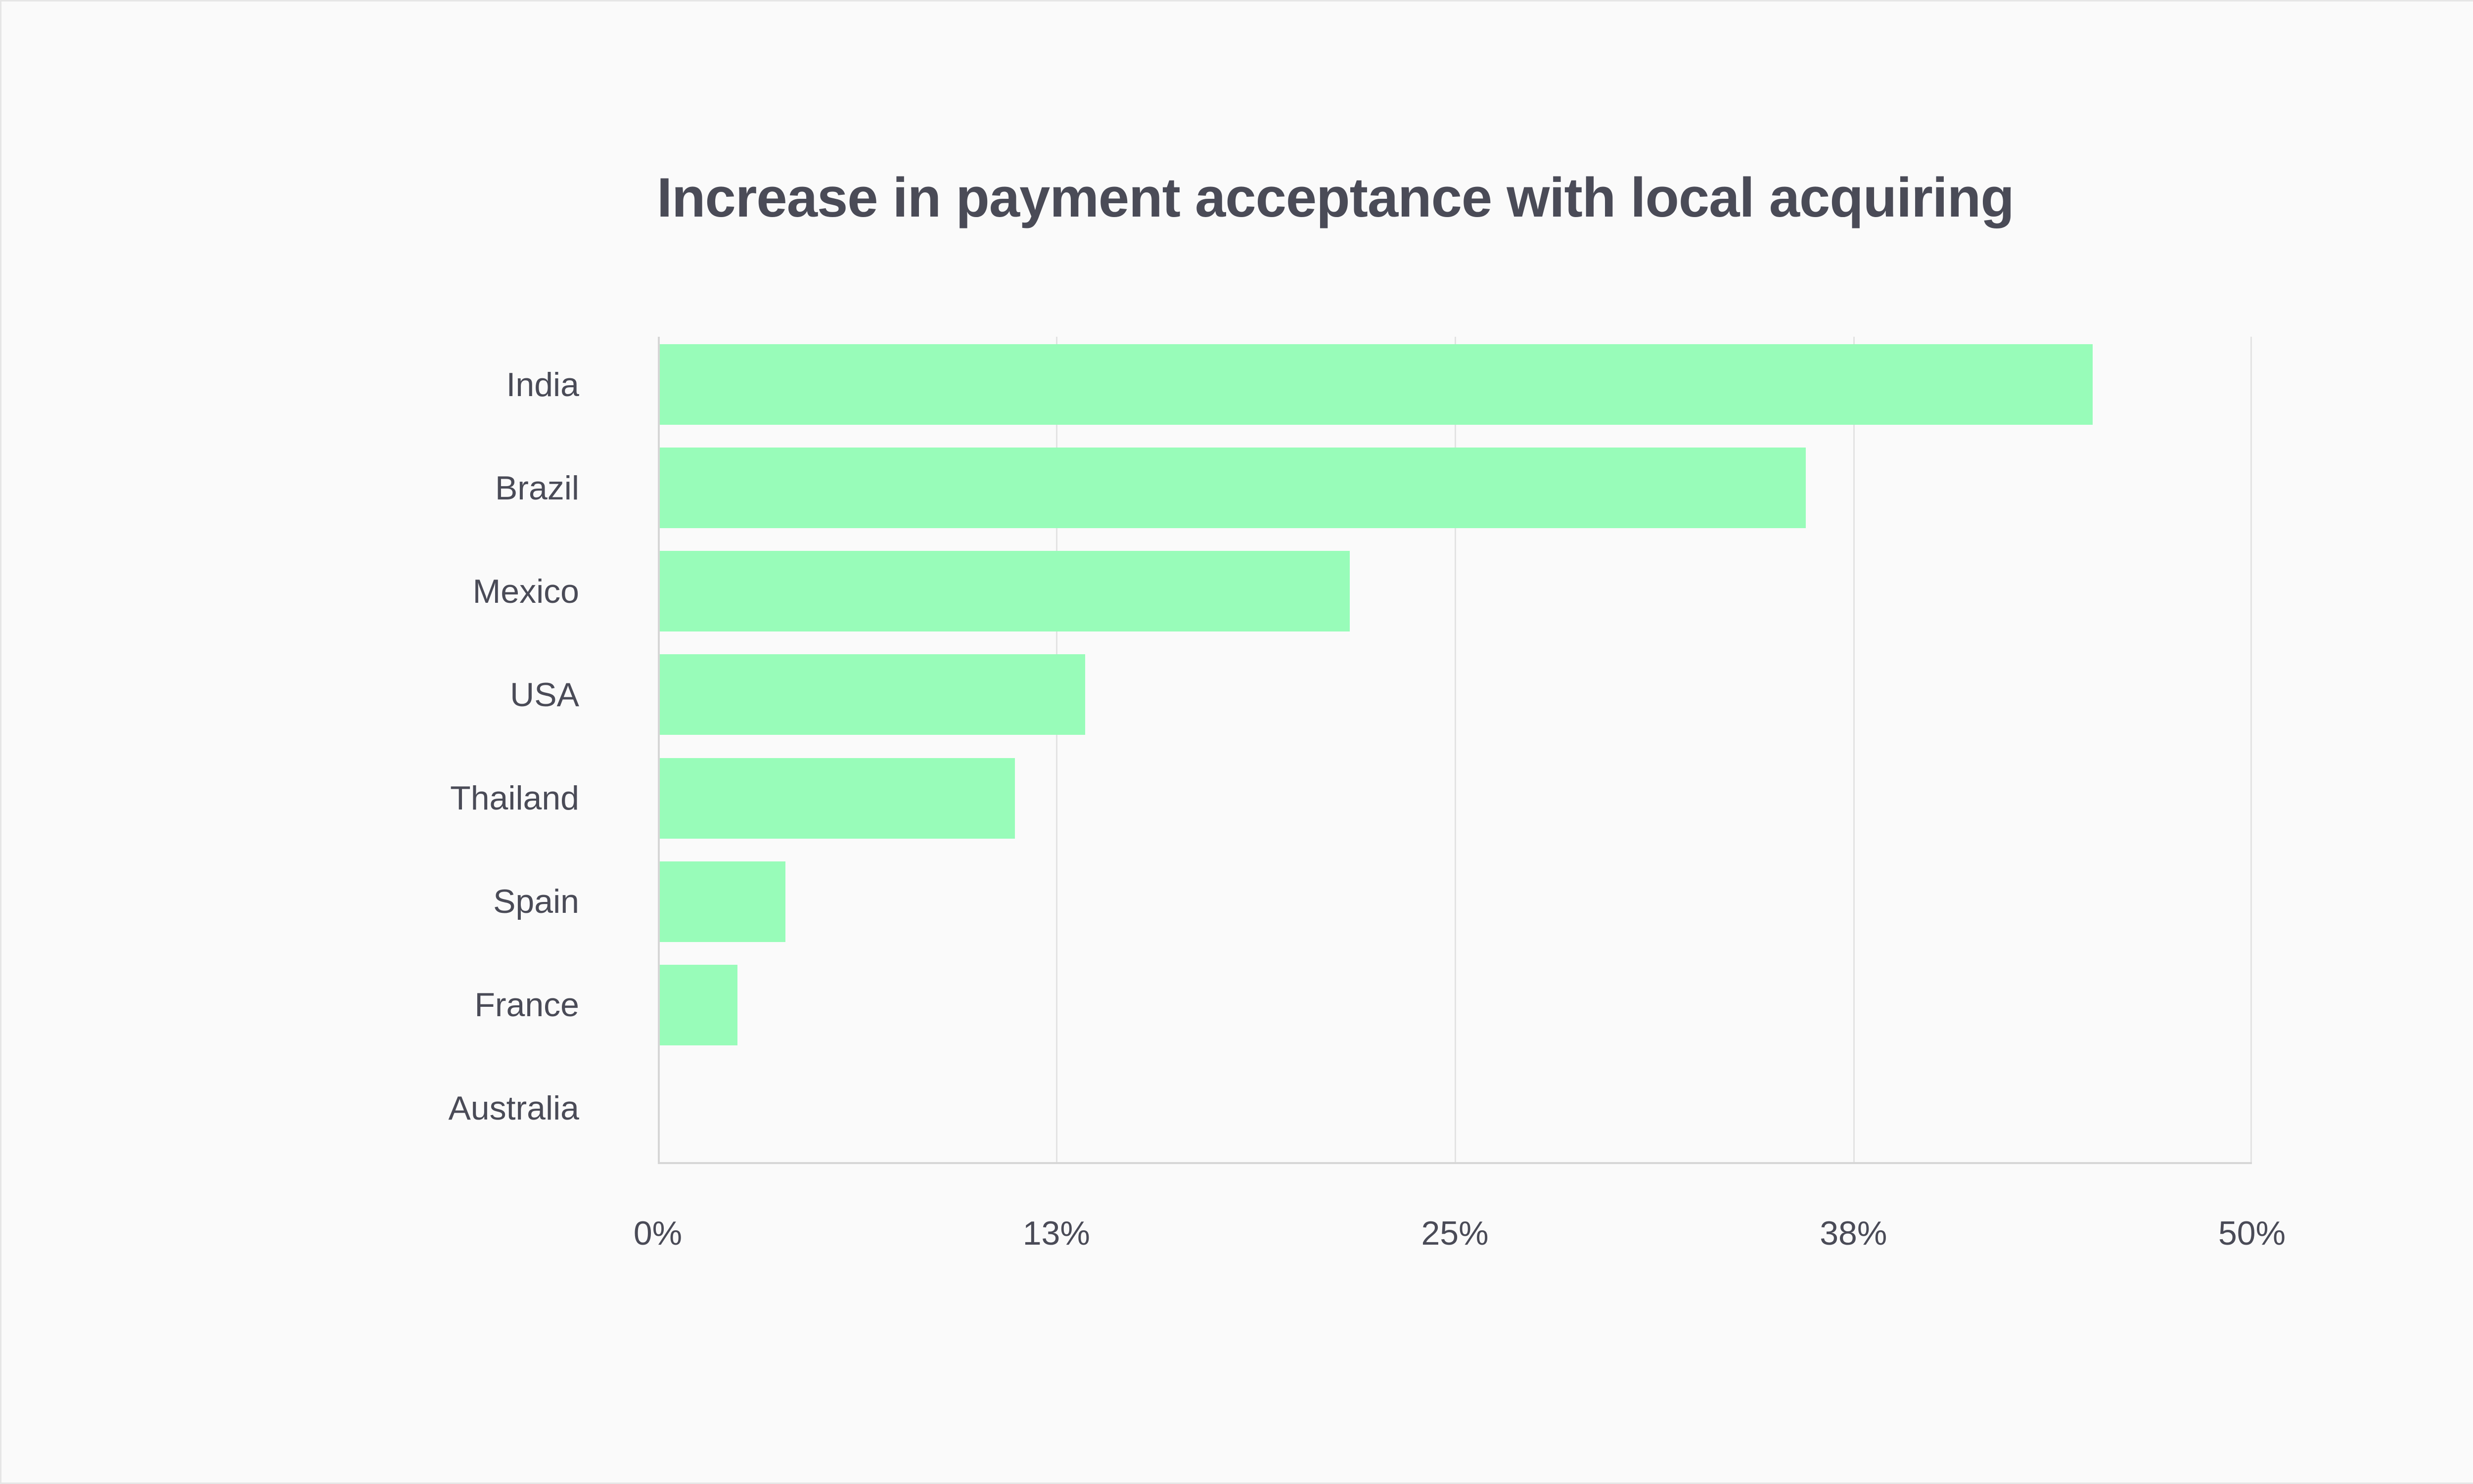 This screenshot has width=2473, height=1484. What do you see at coordinates (536, 902) in the screenshot?
I see `y-label-spain: Spain` at bounding box center [536, 902].